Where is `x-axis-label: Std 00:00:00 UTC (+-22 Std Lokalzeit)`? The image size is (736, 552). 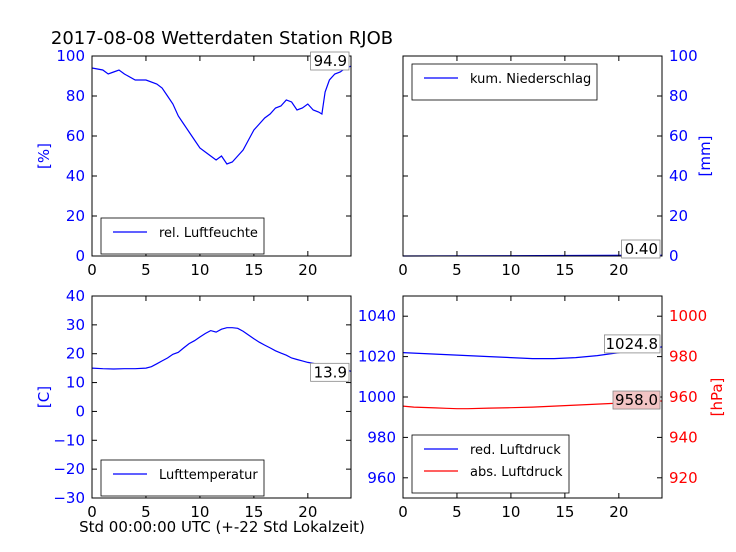 x-axis-label: Std 00:00:00 UTC (+-22 Std Lokalzeit) is located at coordinates (222, 527).